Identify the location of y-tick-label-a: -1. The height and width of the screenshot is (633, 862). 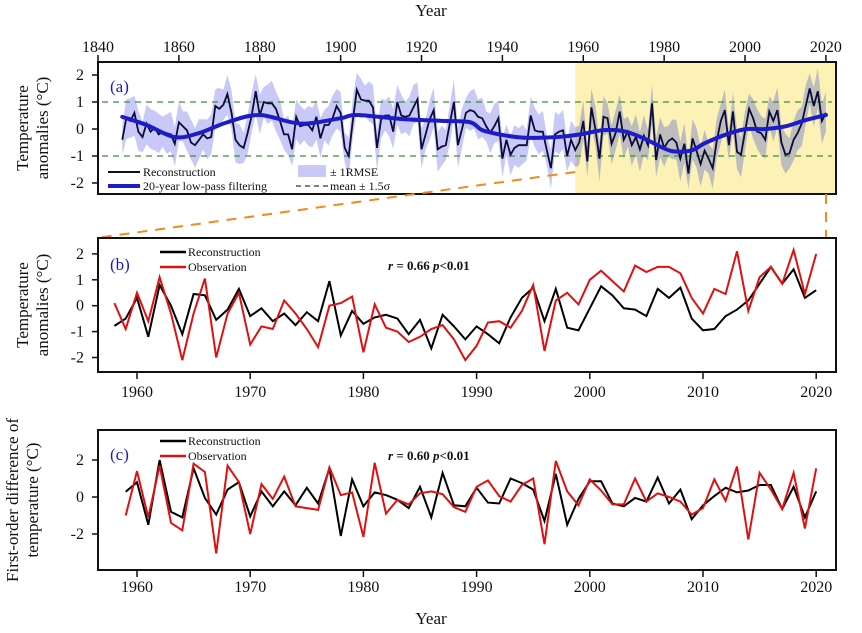
(77, 156).